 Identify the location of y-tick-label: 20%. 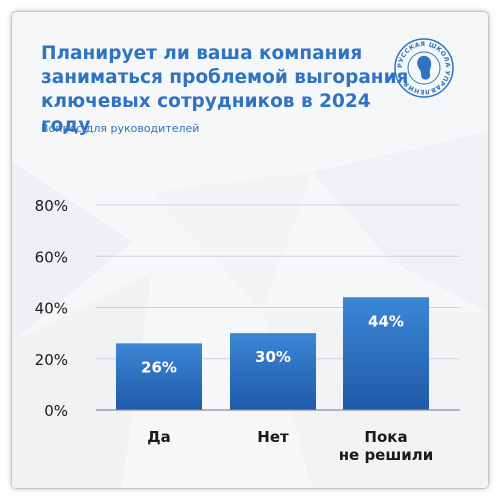
(51, 360).